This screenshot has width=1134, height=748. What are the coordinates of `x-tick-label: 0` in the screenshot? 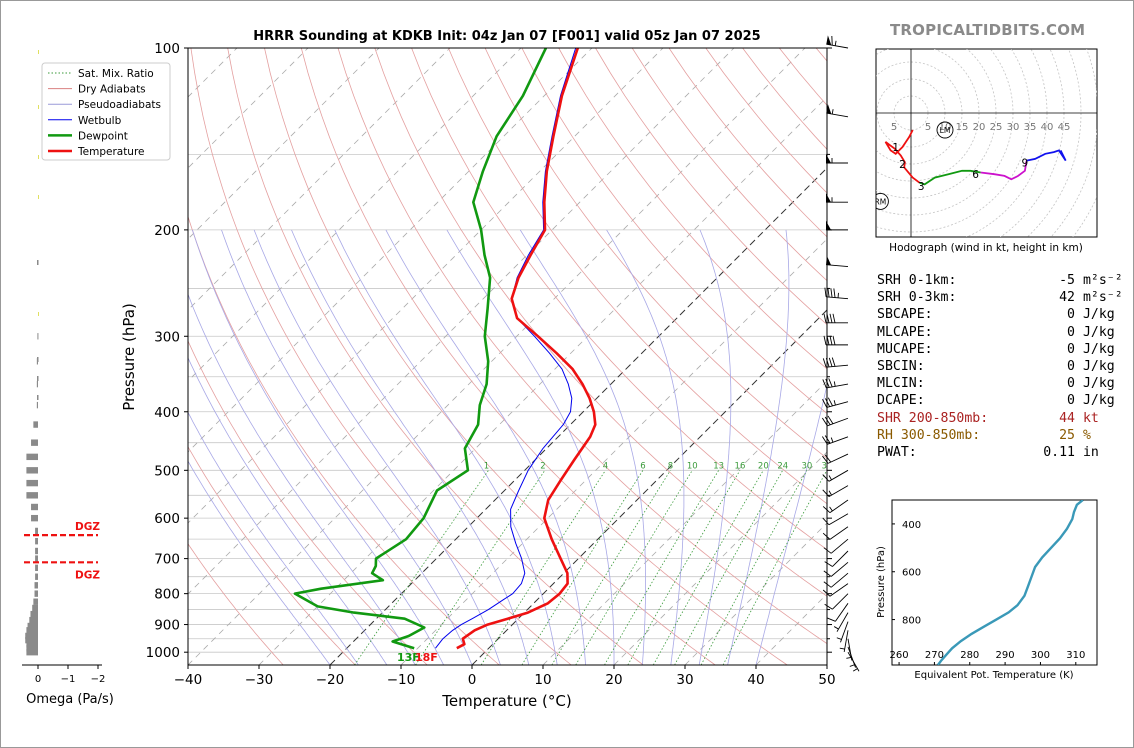 It's located at (472, 680).